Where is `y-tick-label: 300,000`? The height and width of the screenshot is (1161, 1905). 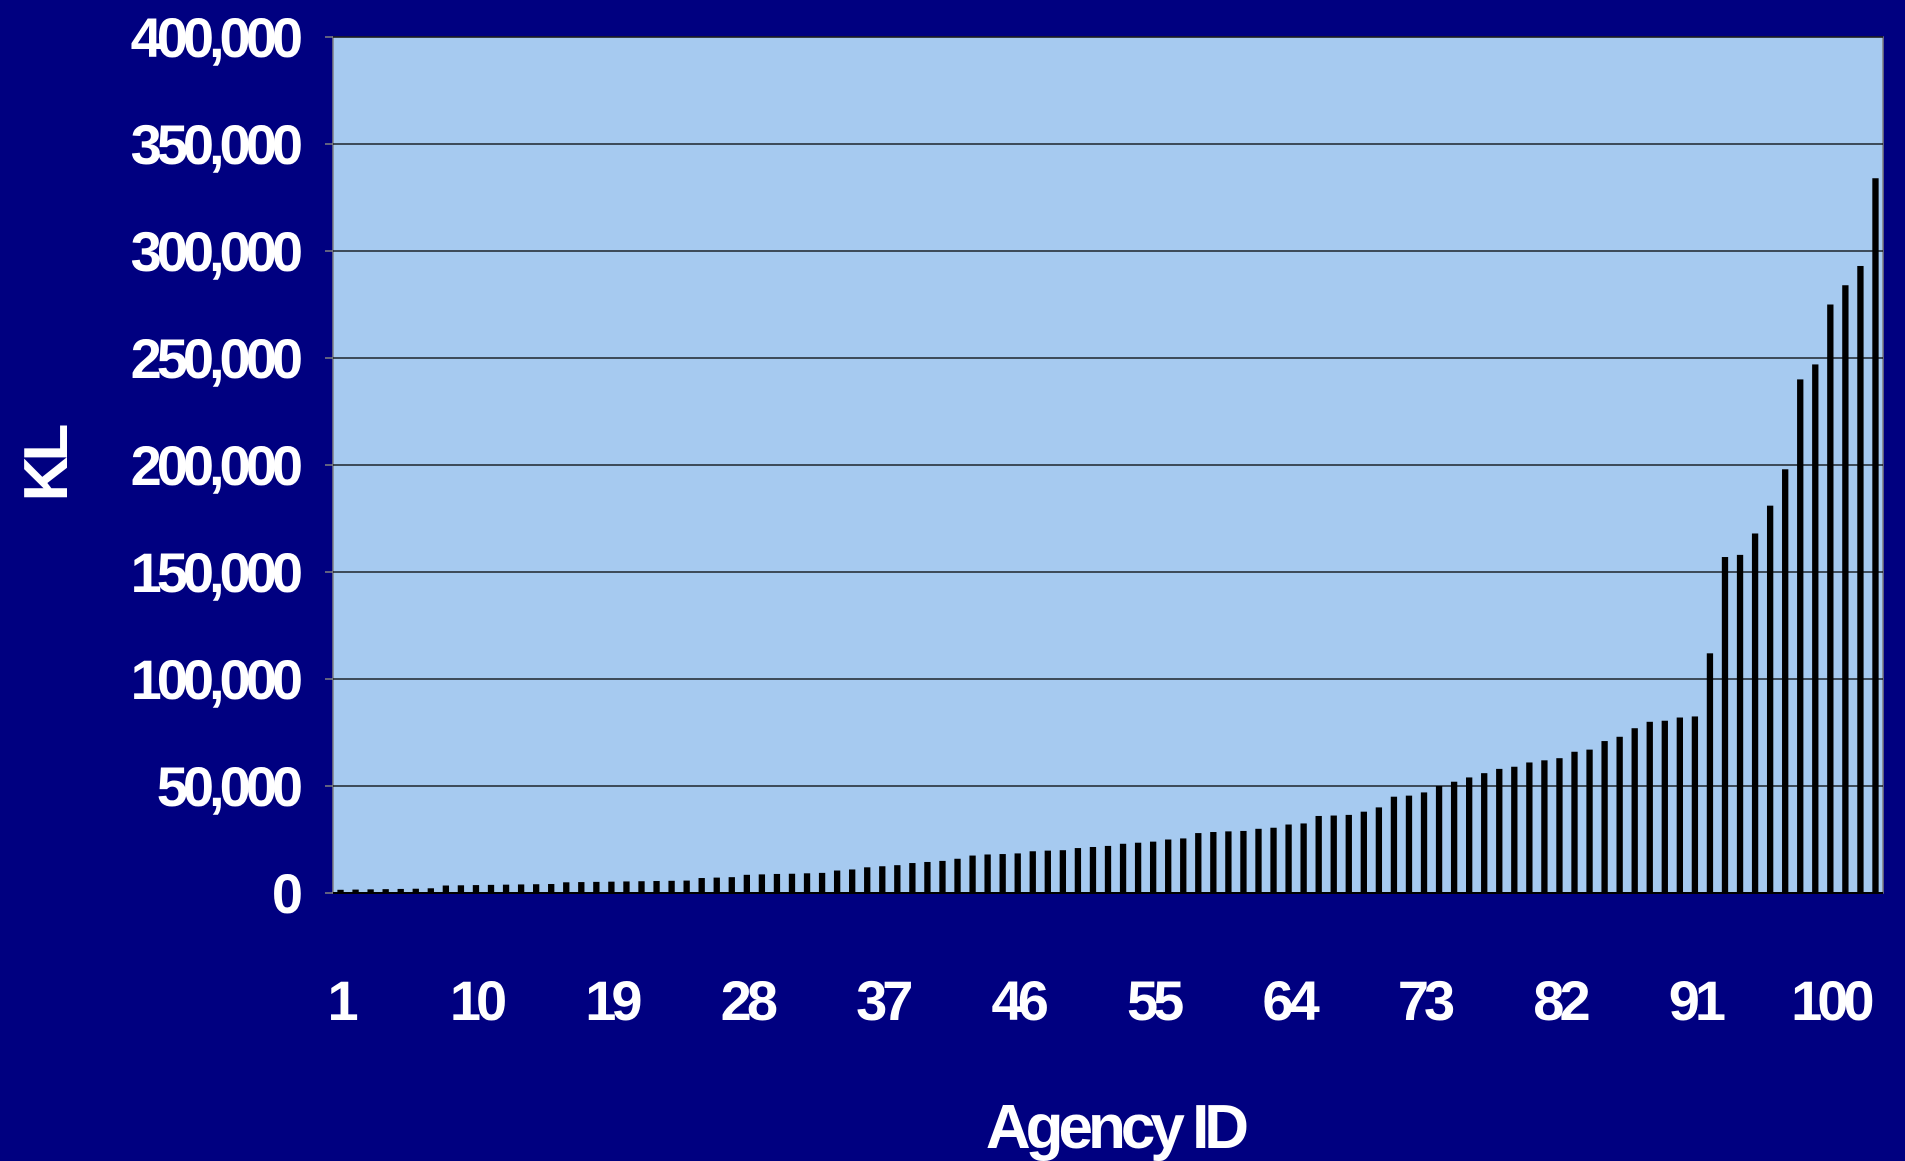 y-tick-label: 300,000 is located at coordinates (216, 251).